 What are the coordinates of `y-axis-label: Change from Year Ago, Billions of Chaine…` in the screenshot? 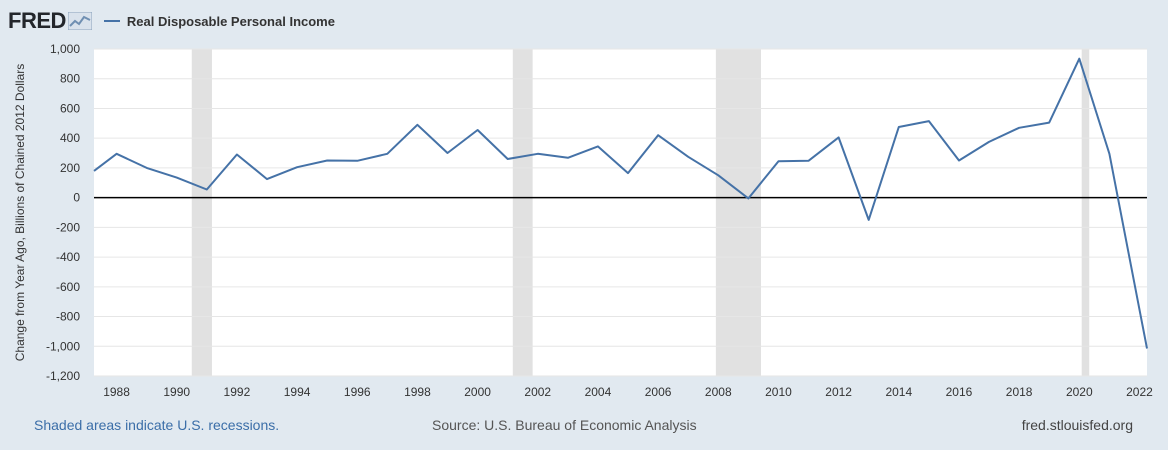 It's located at (20, 213).